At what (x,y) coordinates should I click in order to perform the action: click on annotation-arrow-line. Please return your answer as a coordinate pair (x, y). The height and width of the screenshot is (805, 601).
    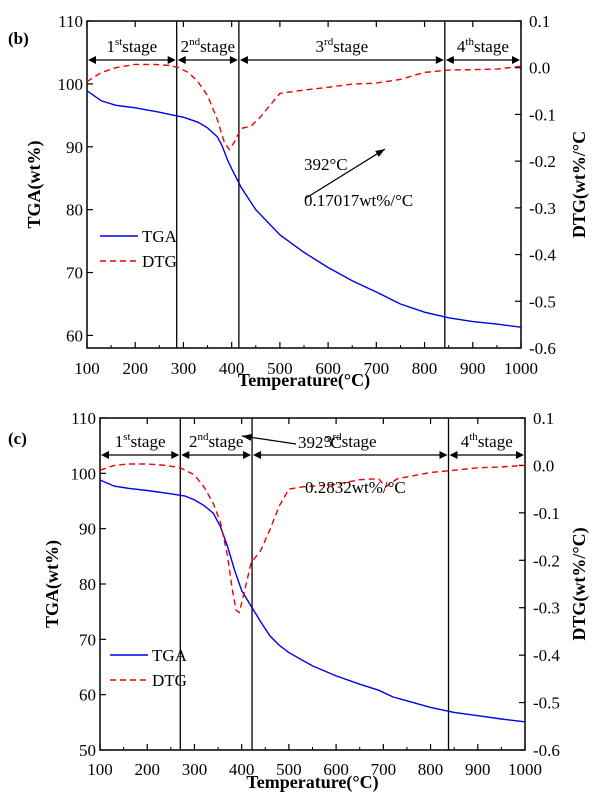
    Looking at the image, I should click on (345, 173).